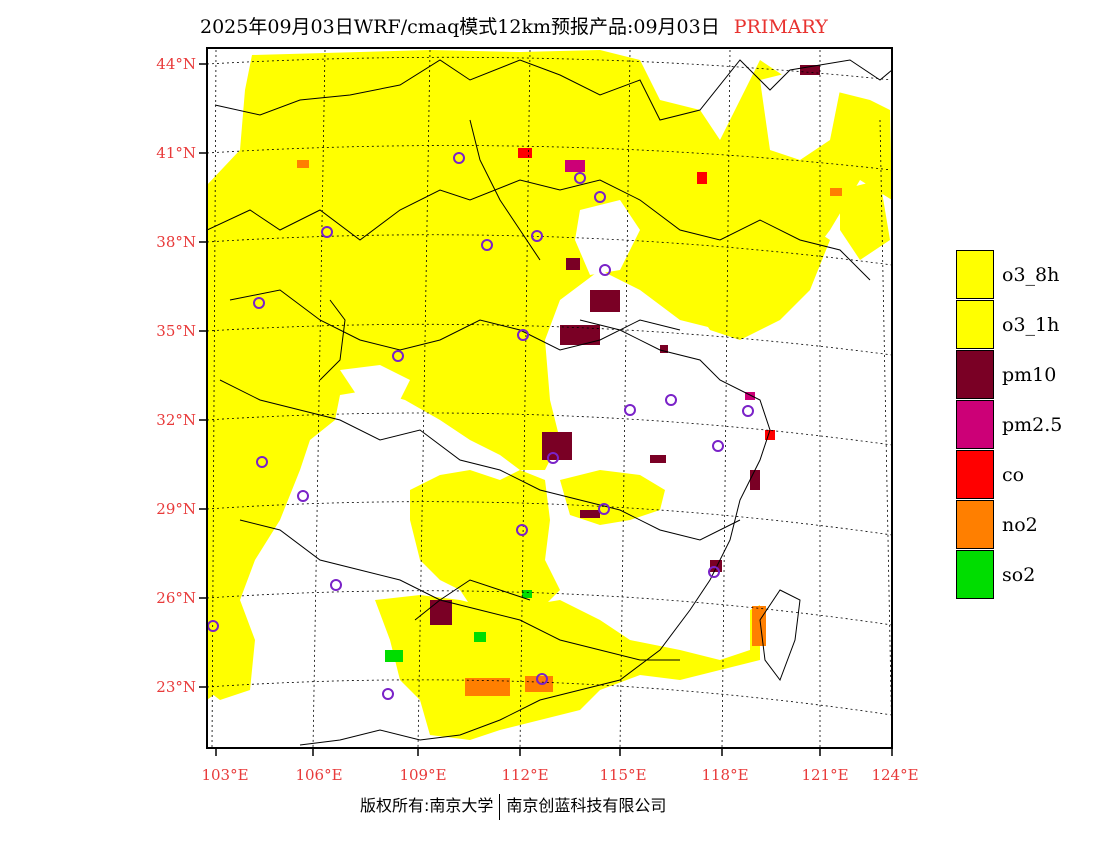 Image resolution: width=1100 pixels, height=850 pixels. Describe the element at coordinates (458, 626) in the screenshot. I see `so2-clusters` at that location.